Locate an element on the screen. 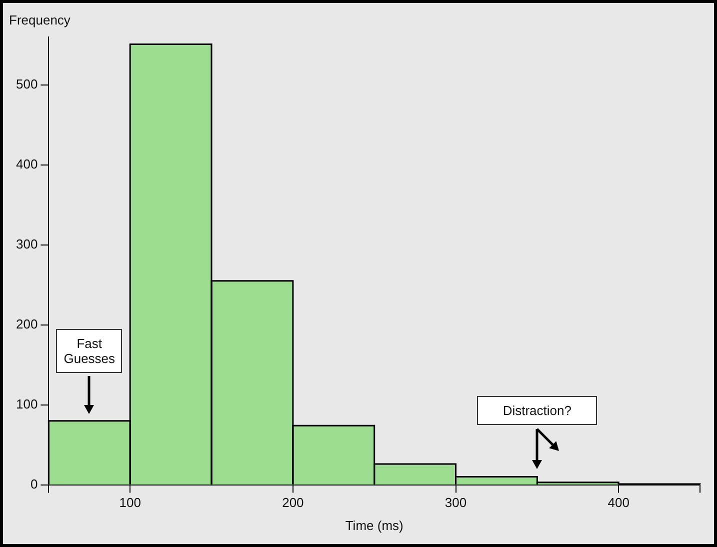 The width and height of the screenshot is (717, 547). callout-box: Distraction? is located at coordinates (537, 410).